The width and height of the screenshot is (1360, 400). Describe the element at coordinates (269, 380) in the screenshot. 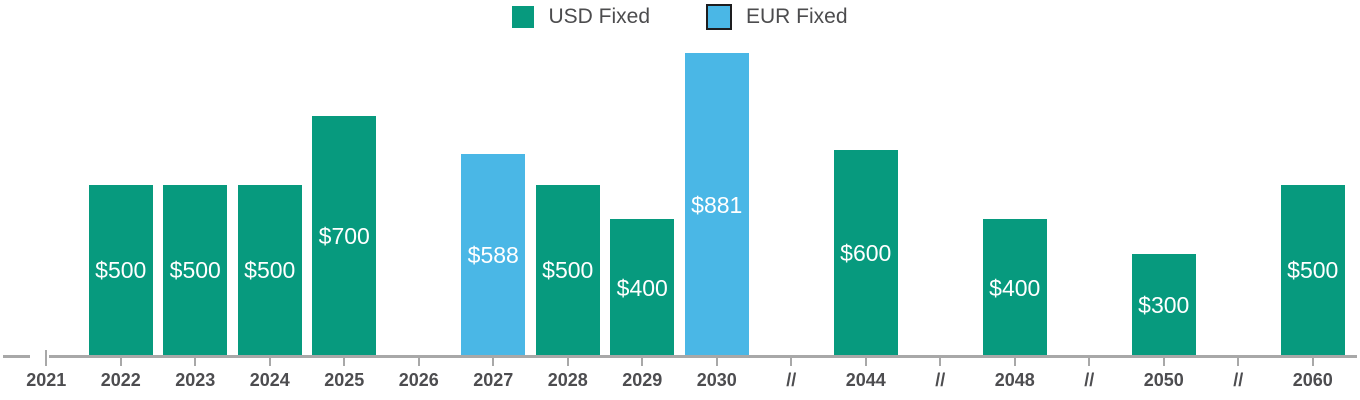

I see `x-axis-label-2024: 2024` at that location.